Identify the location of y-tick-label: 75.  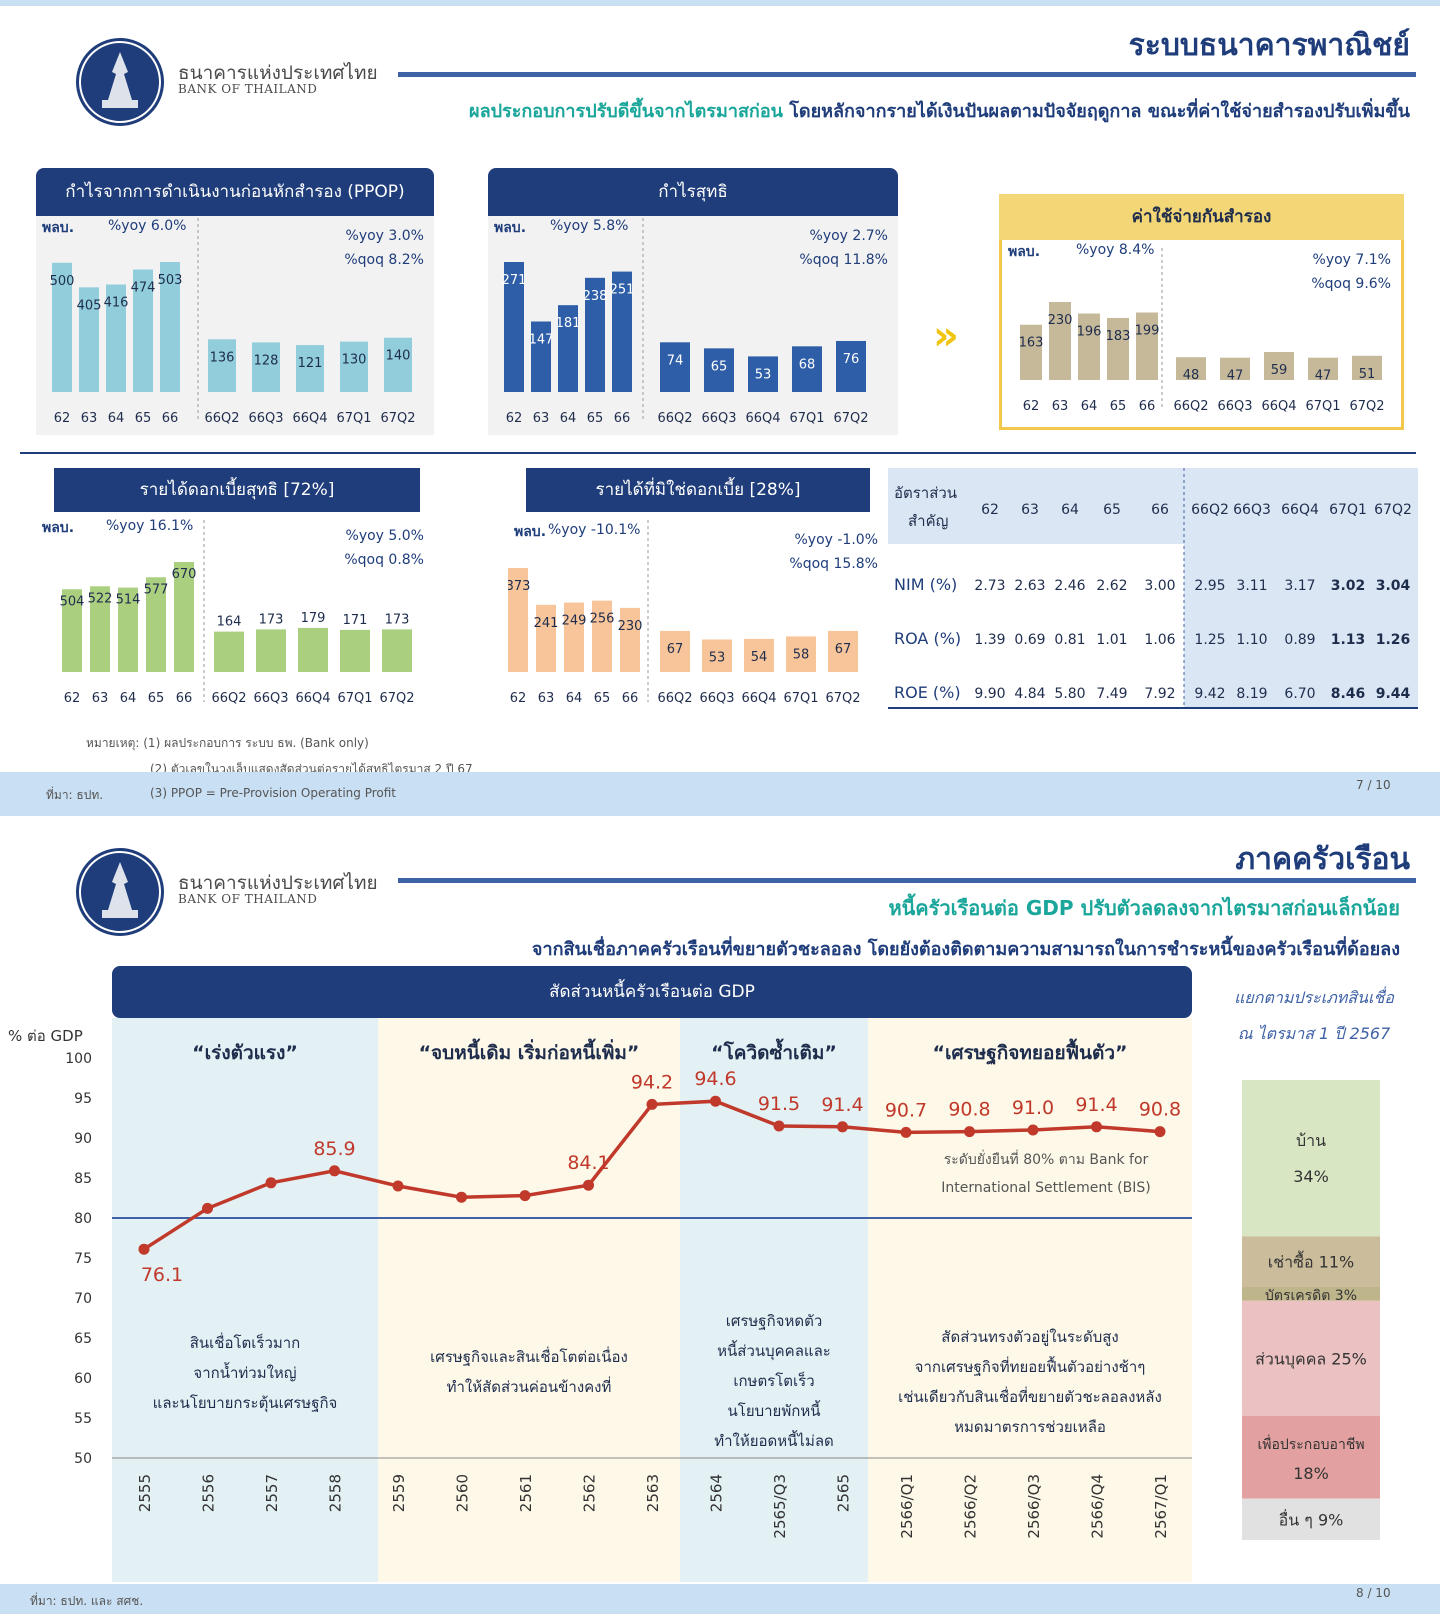
(83, 1259).